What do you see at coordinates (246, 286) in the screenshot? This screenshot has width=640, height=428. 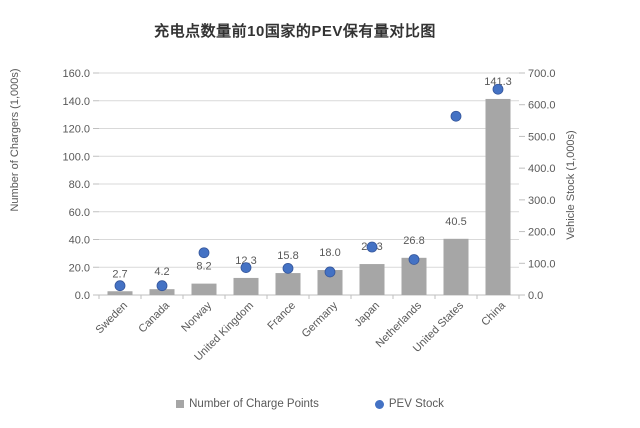 I see `bar-united-kingdom` at bounding box center [246, 286].